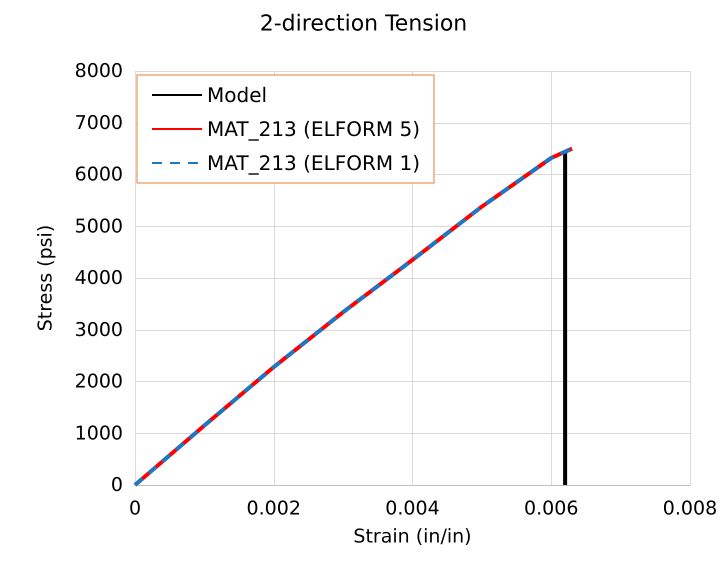 The height and width of the screenshot is (579, 727). What do you see at coordinates (313, 163) in the screenshot?
I see `legend-label: MAT_213 (ELFORM 1)` at bounding box center [313, 163].